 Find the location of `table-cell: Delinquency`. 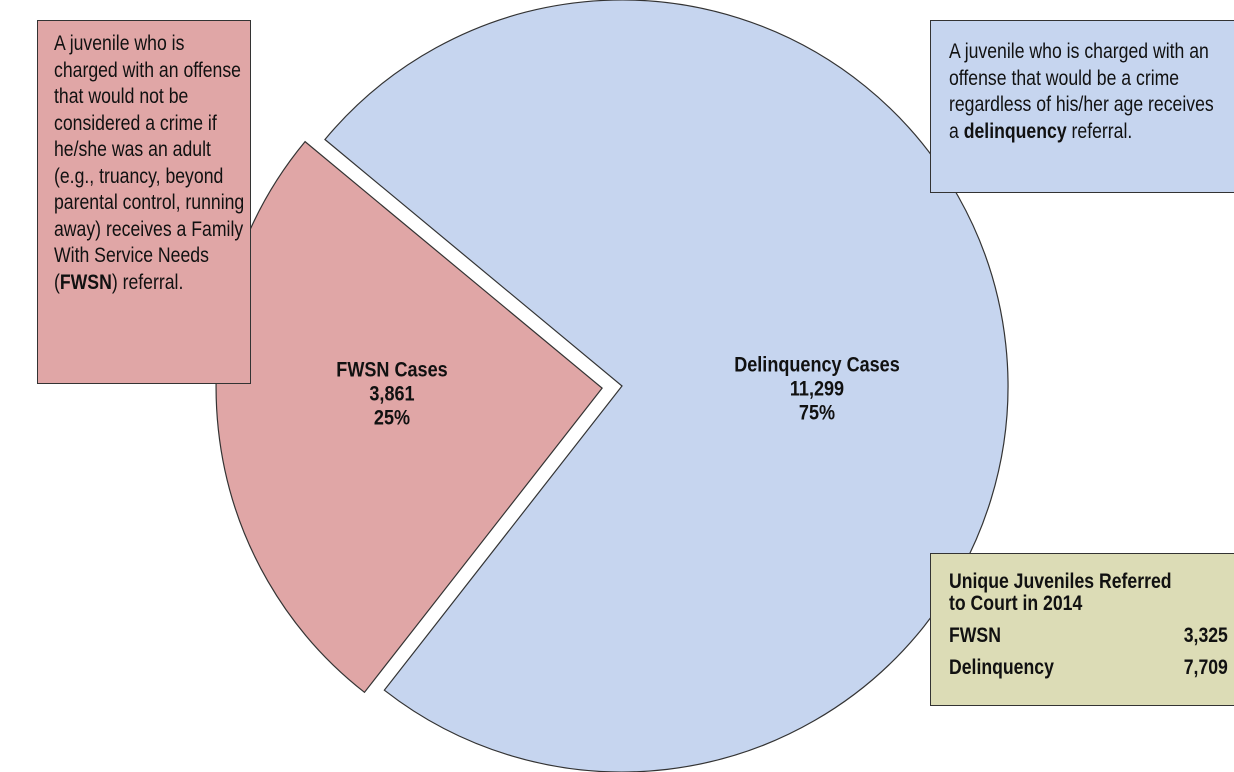

table-cell: Delinquency is located at coordinates (1001, 667).